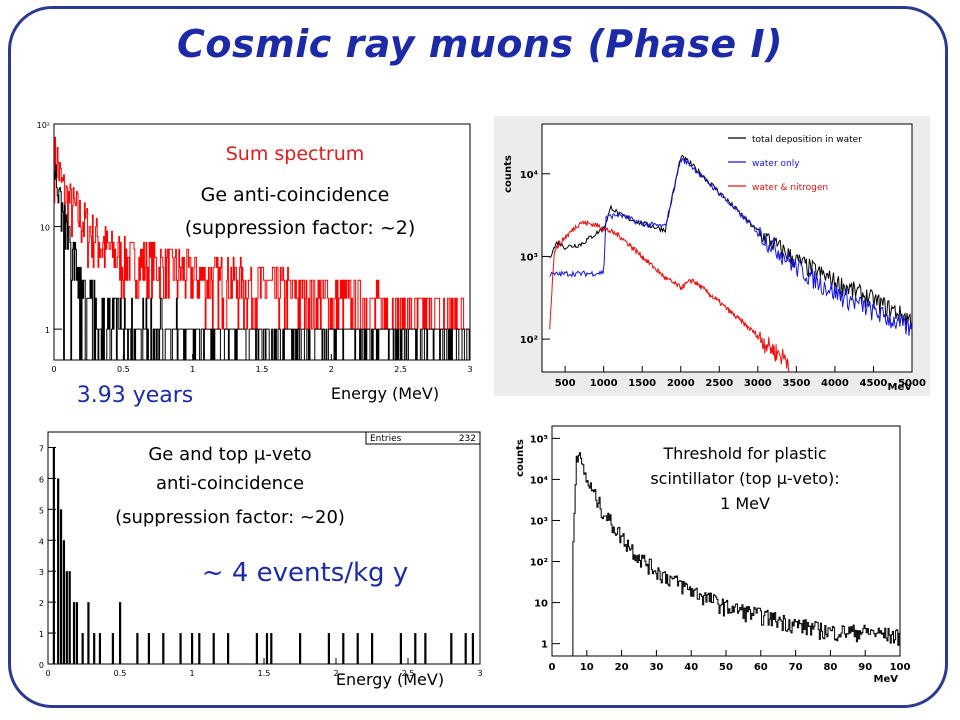 Image resolution: width=960 pixels, height=720 pixels. I want to click on threshold-line3: 1 MeV, so click(745, 503).